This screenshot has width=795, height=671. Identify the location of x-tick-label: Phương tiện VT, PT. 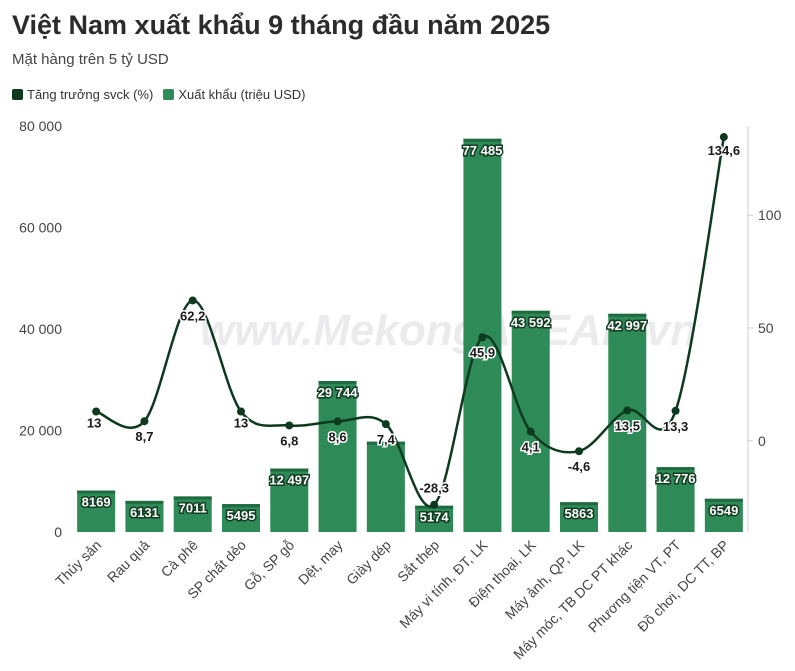
(634, 585).